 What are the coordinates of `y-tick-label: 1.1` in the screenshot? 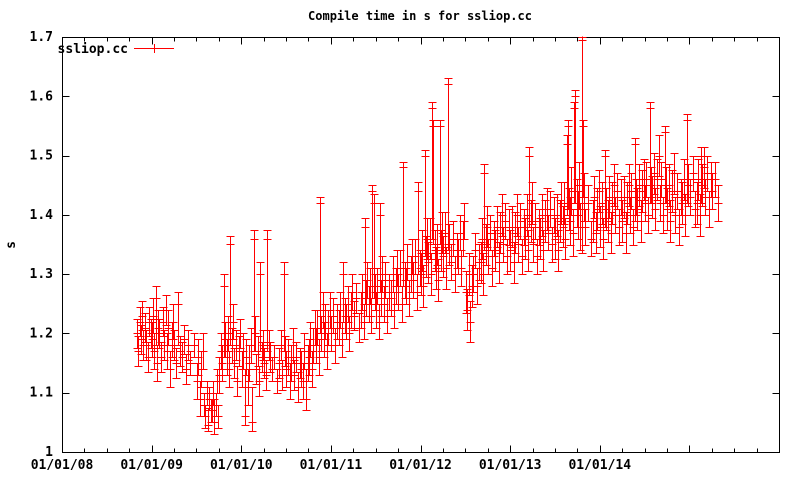 It's located at (42, 393).